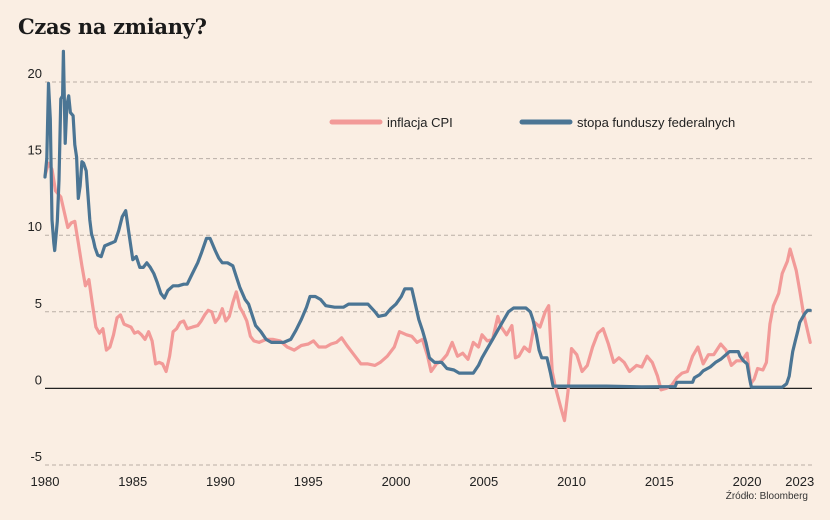 The width and height of the screenshot is (830, 520). What do you see at coordinates (220, 481) in the screenshot?
I see `x-tick-label: 1990` at bounding box center [220, 481].